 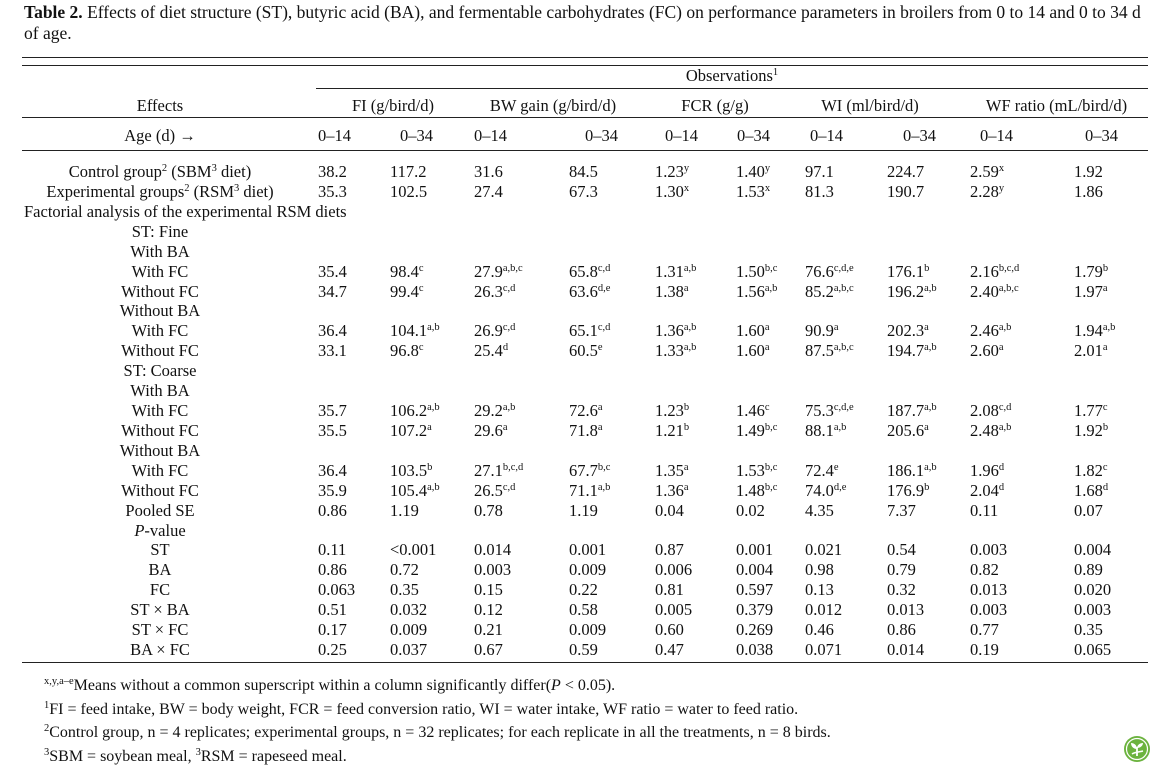 What do you see at coordinates (332, 630) in the screenshot?
I see `table-cell: 0.17` at bounding box center [332, 630].